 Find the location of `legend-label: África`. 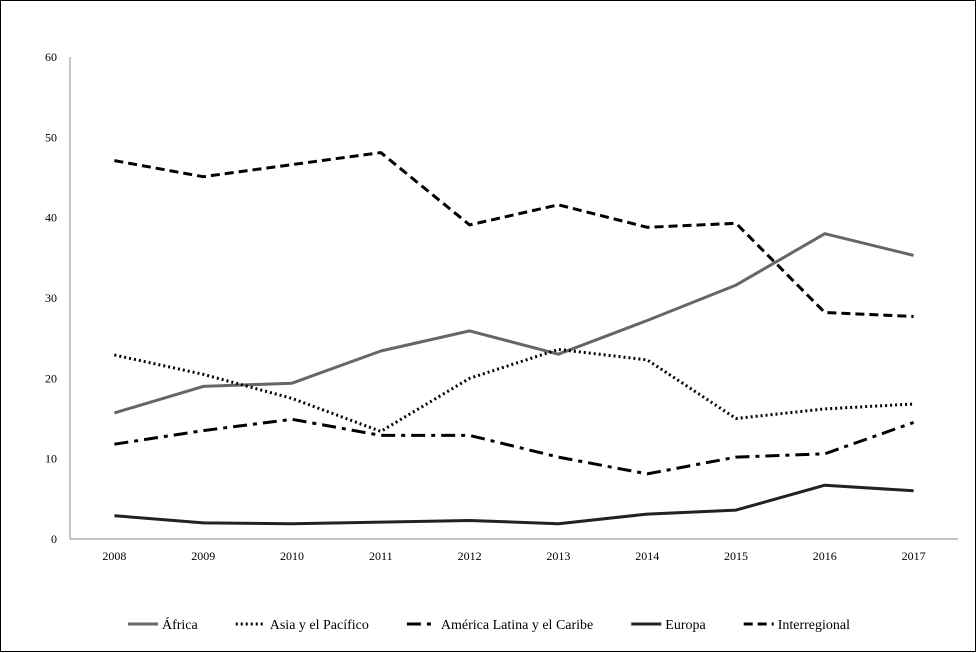

legend-label: África is located at coordinates (180, 624).